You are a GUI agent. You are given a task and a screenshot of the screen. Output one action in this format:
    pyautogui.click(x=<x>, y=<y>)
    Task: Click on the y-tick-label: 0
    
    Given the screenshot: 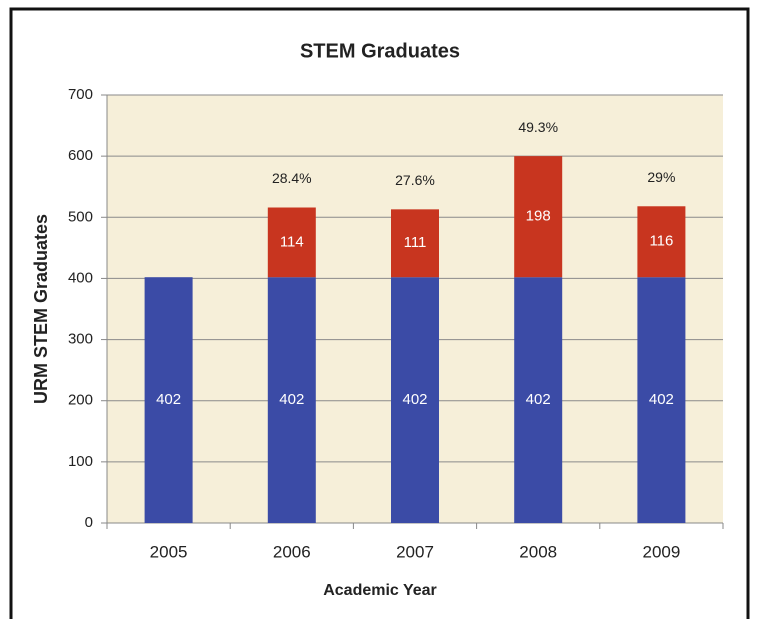 What is the action you would take?
    pyautogui.click(x=89, y=522)
    